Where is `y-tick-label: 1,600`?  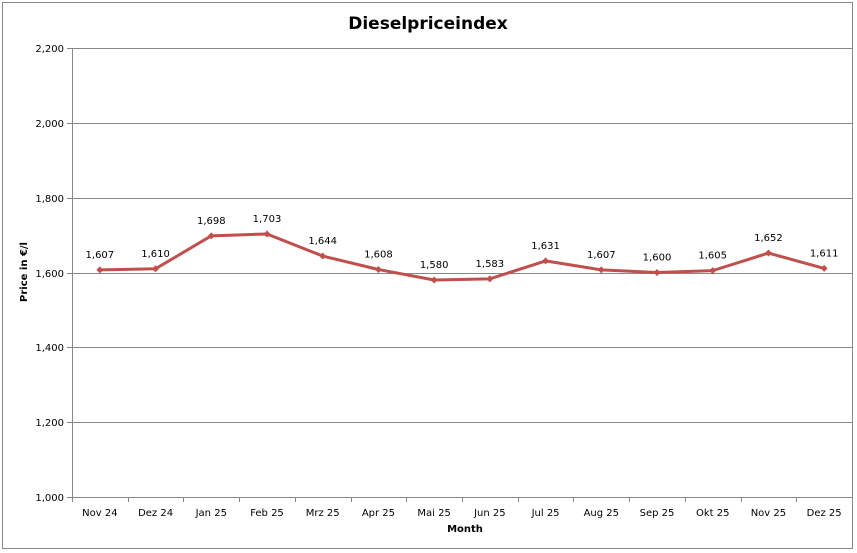 y-tick-label: 1,600 is located at coordinates (49, 274).